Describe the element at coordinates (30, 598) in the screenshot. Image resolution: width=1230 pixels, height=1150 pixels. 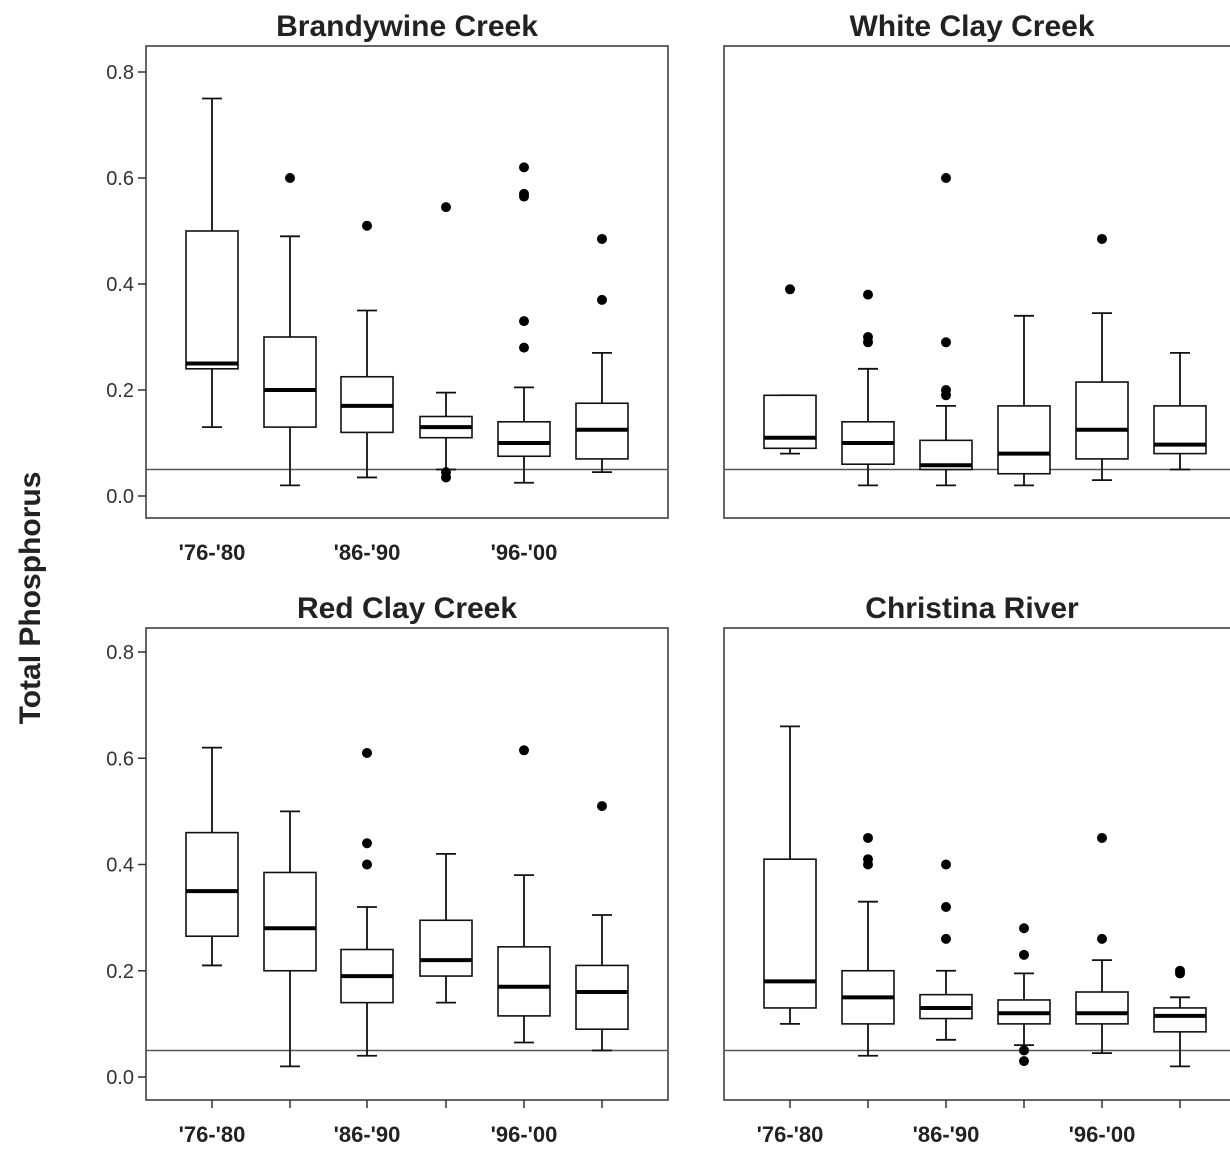
I see `y-axis-label: Total Phosphorus` at that location.